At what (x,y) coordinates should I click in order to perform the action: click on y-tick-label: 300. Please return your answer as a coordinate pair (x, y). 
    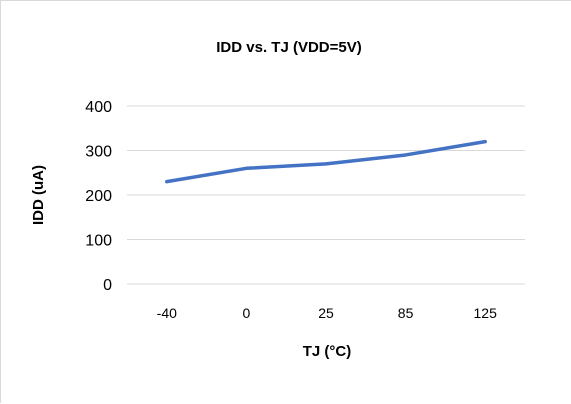
    Looking at the image, I should click on (98, 152).